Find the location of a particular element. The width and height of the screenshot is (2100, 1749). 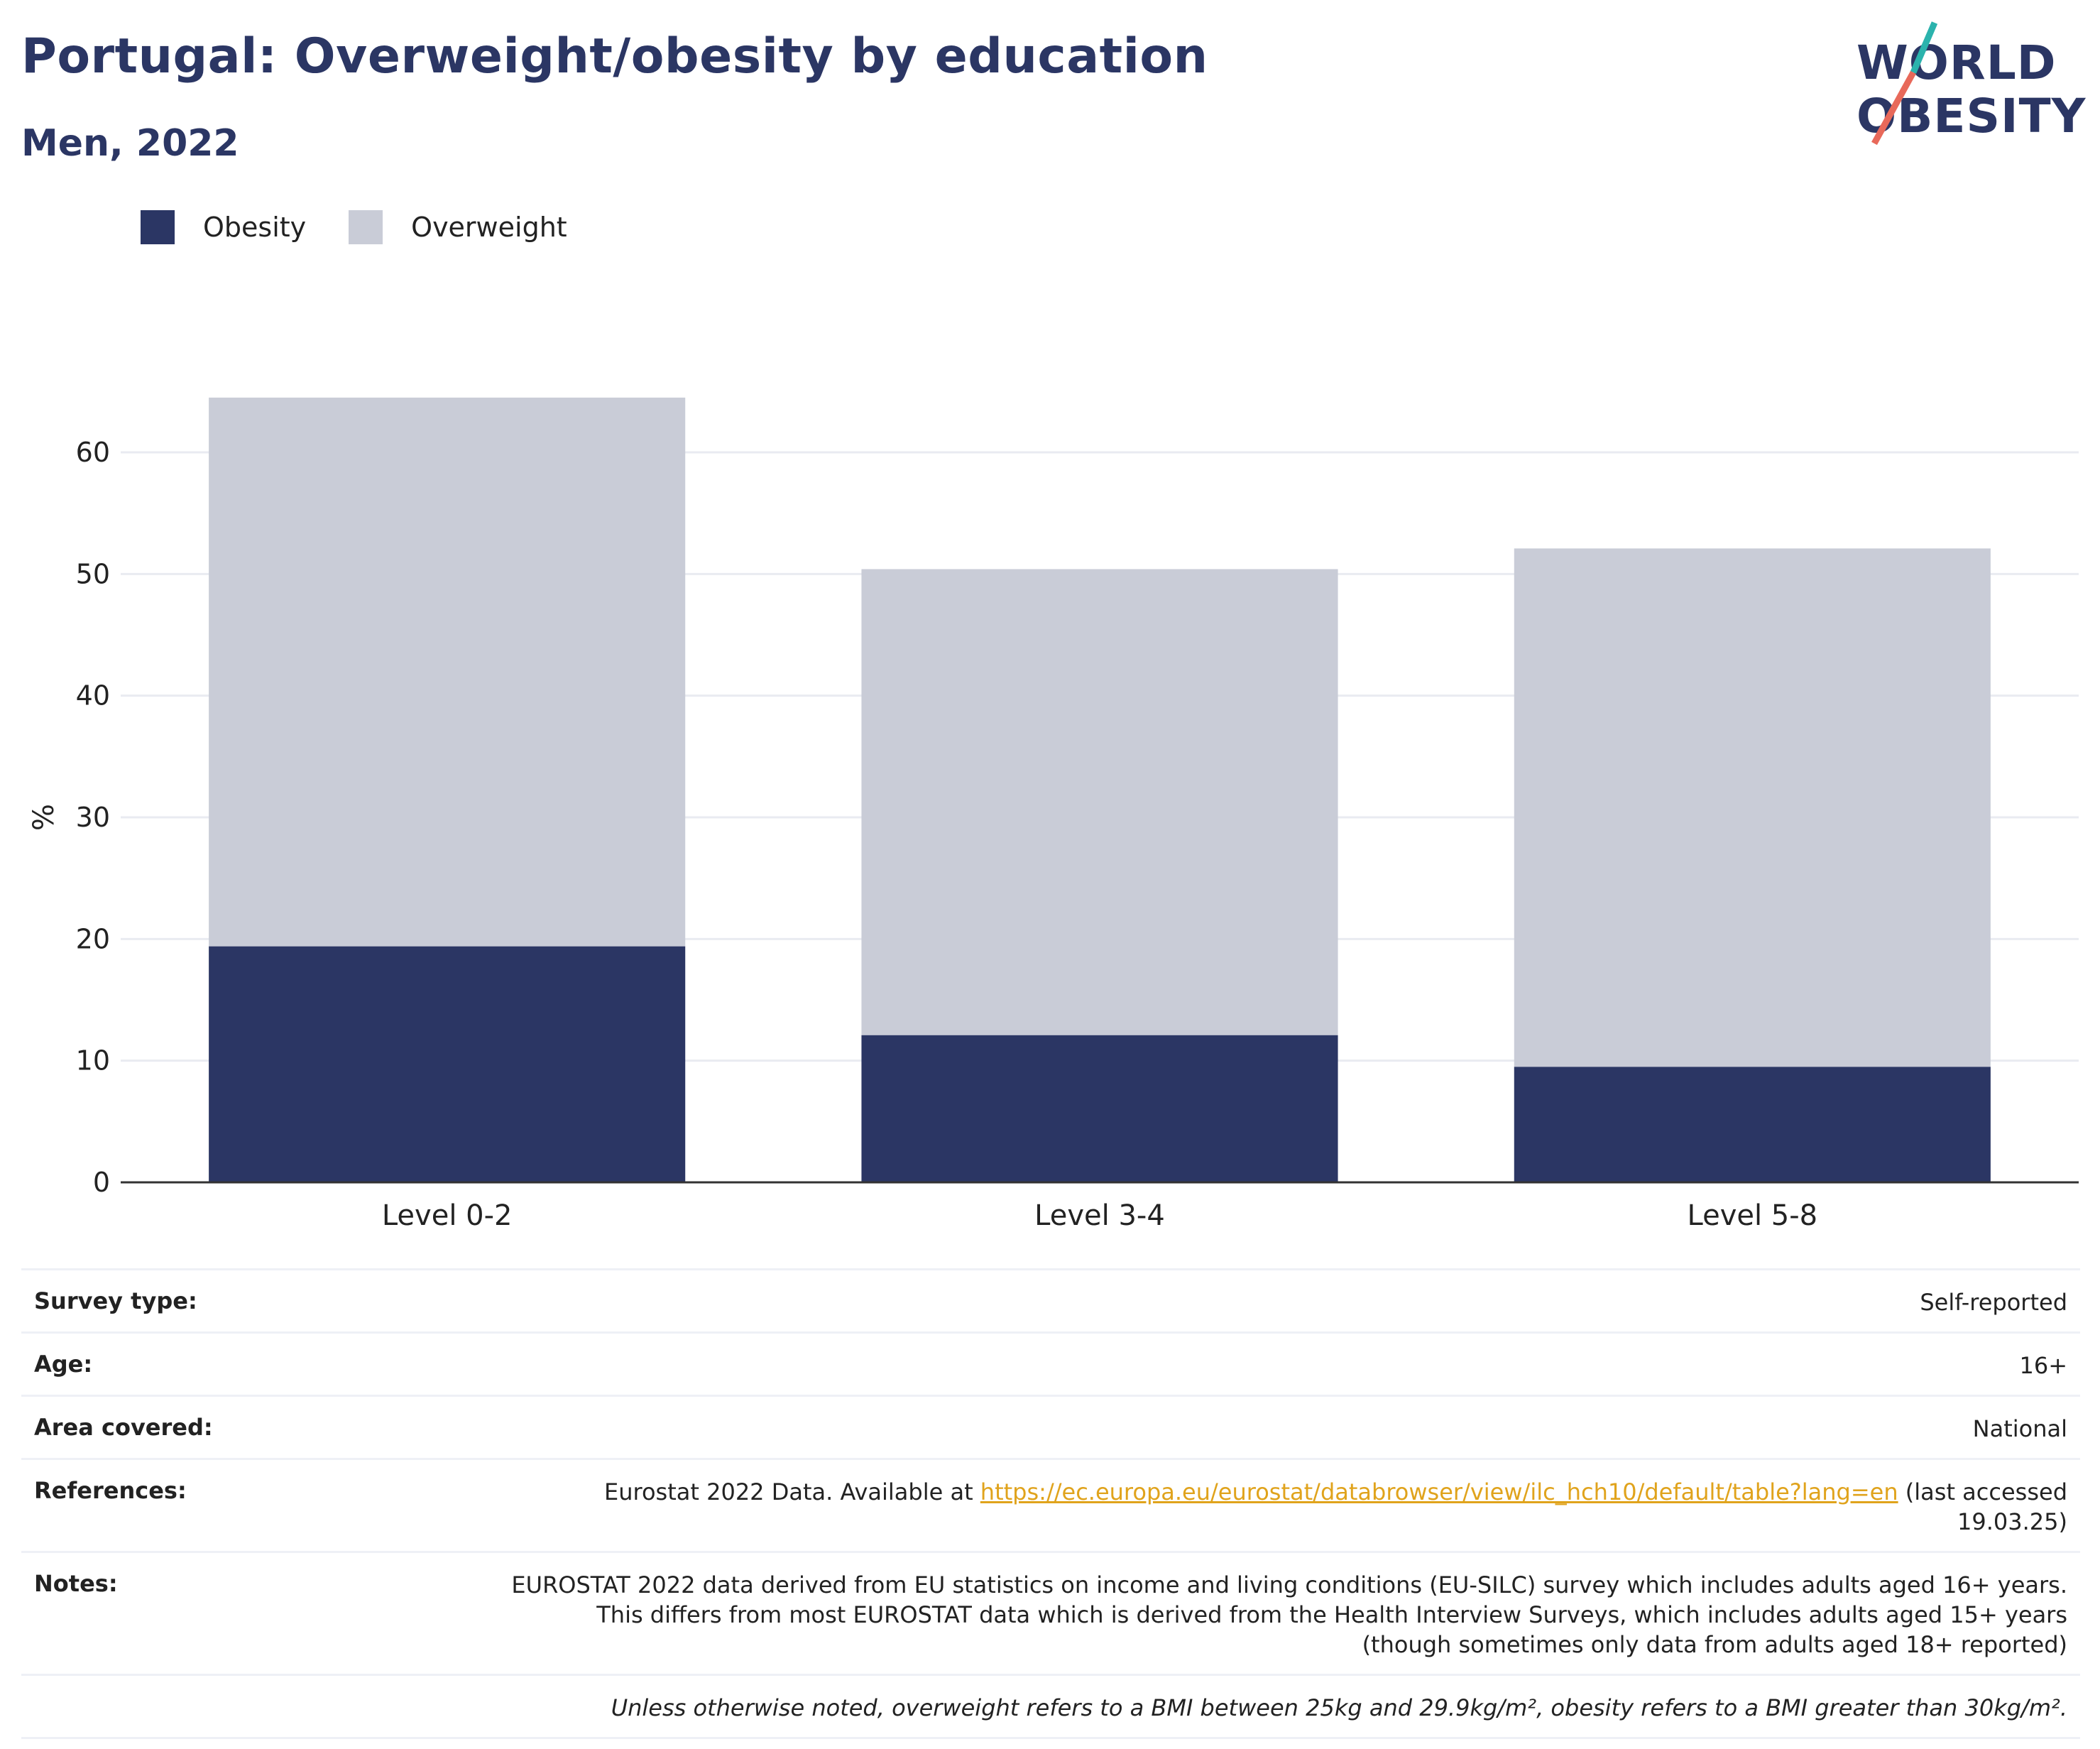

info-value: Self-reported is located at coordinates (1993, 1302).